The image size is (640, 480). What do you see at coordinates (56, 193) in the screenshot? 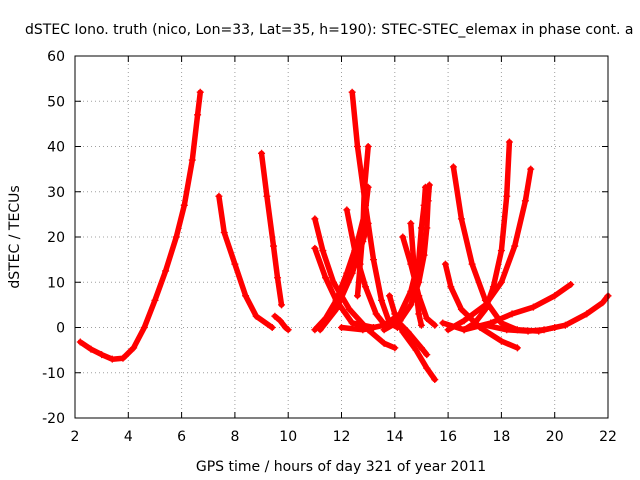
I see `y-tick-label: 30` at bounding box center [56, 193].